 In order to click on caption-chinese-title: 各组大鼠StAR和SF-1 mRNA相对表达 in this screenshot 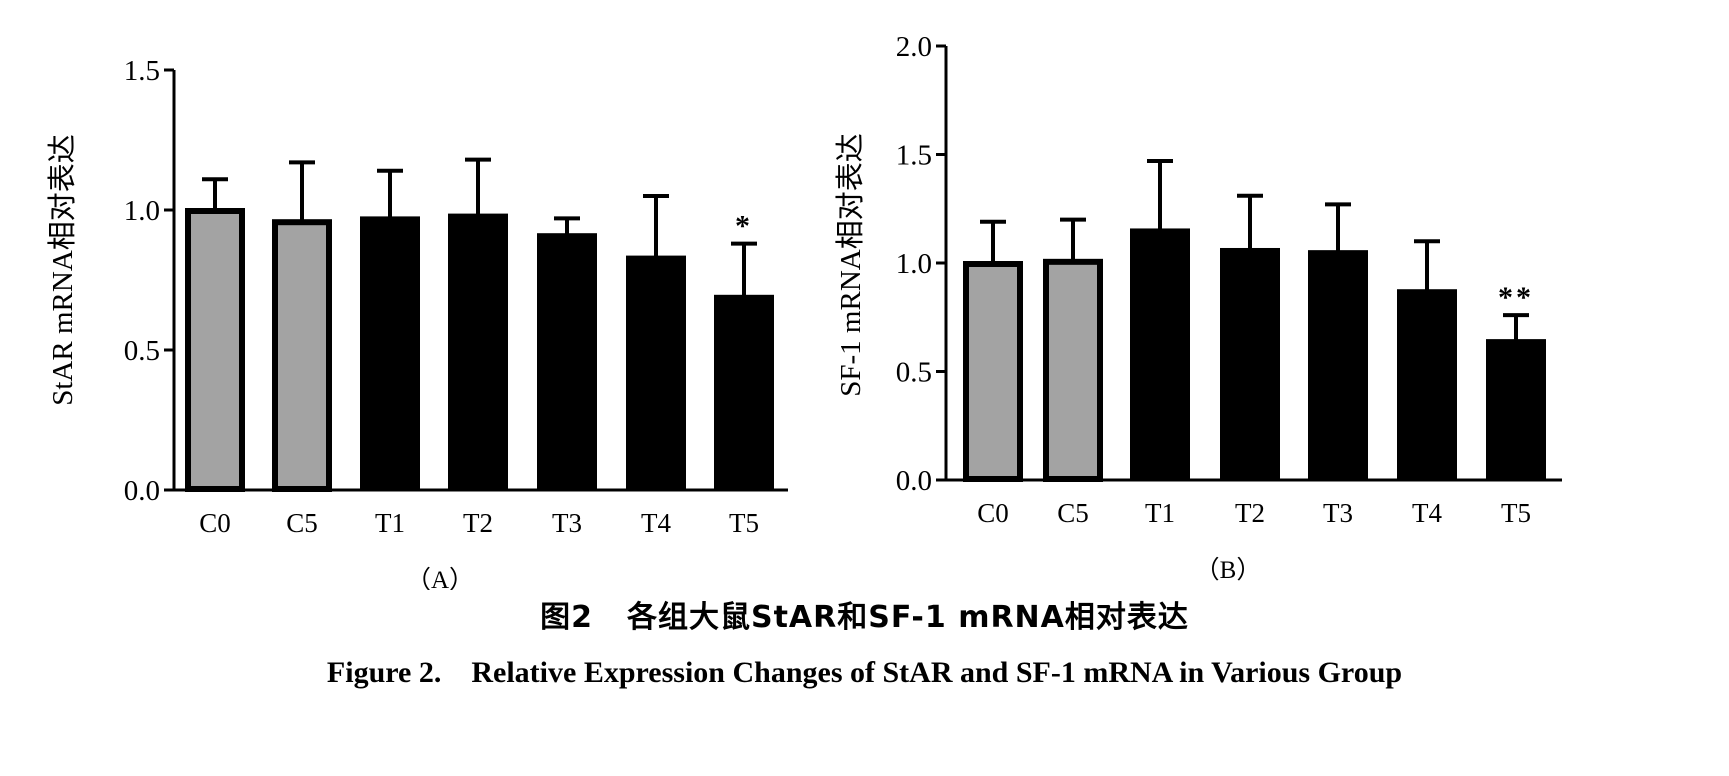, I will do `click(907, 617)`.